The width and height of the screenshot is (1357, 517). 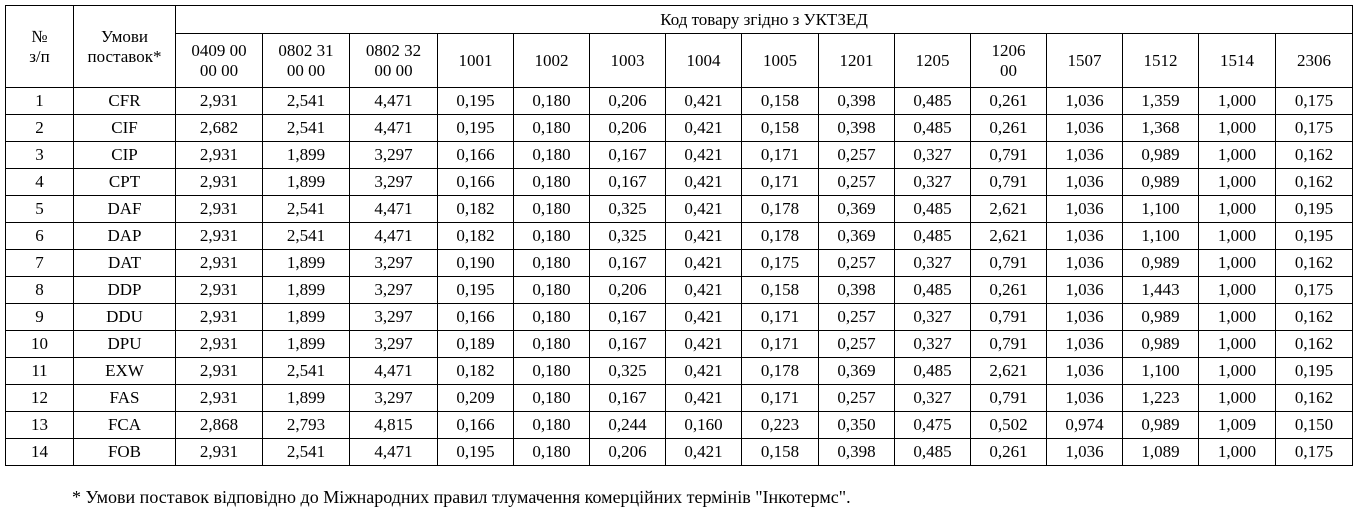 What do you see at coordinates (39, 317) in the screenshot?
I see `table-cell: 9` at bounding box center [39, 317].